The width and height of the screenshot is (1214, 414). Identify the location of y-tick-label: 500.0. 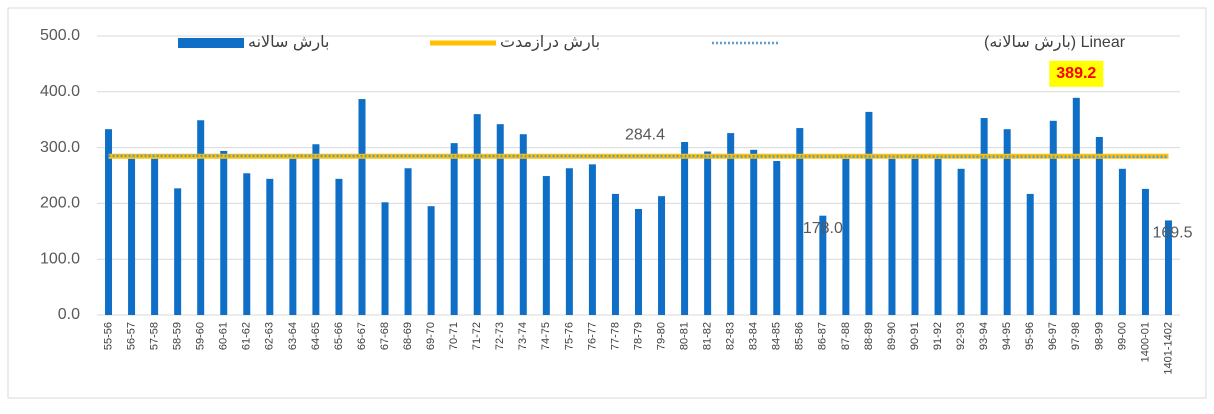
(60, 35).